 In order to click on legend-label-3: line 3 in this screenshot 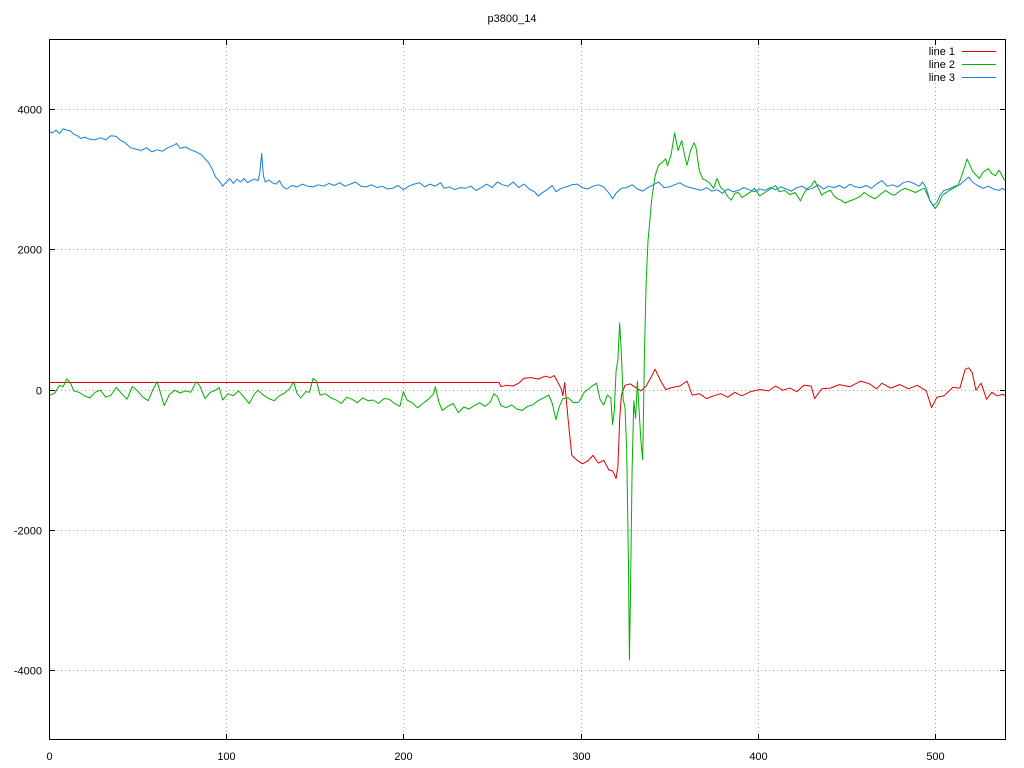, I will do `click(942, 78)`.